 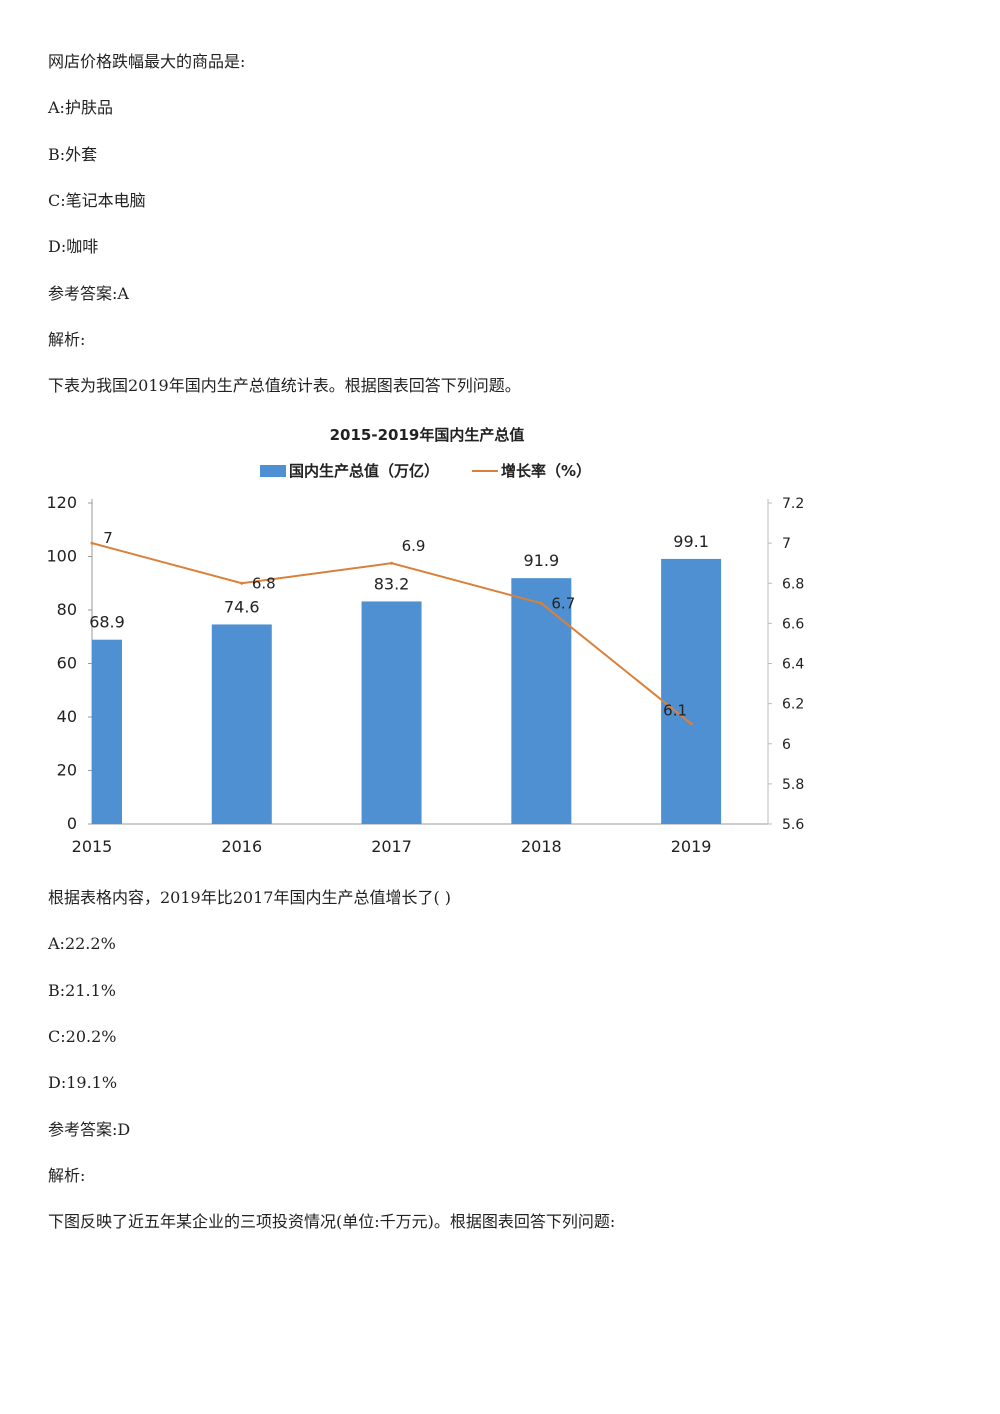 I want to click on bar-2018, so click(x=541, y=701).